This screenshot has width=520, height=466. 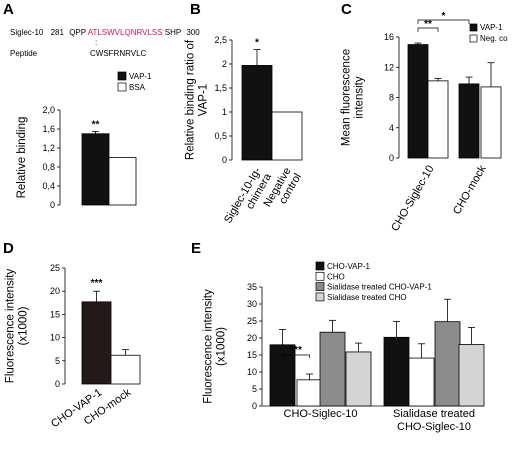 What do you see at coordinates (27, 32) in the screenshot?
I see `siglec-label: Siglec-10` at bounding box center [27, 32].